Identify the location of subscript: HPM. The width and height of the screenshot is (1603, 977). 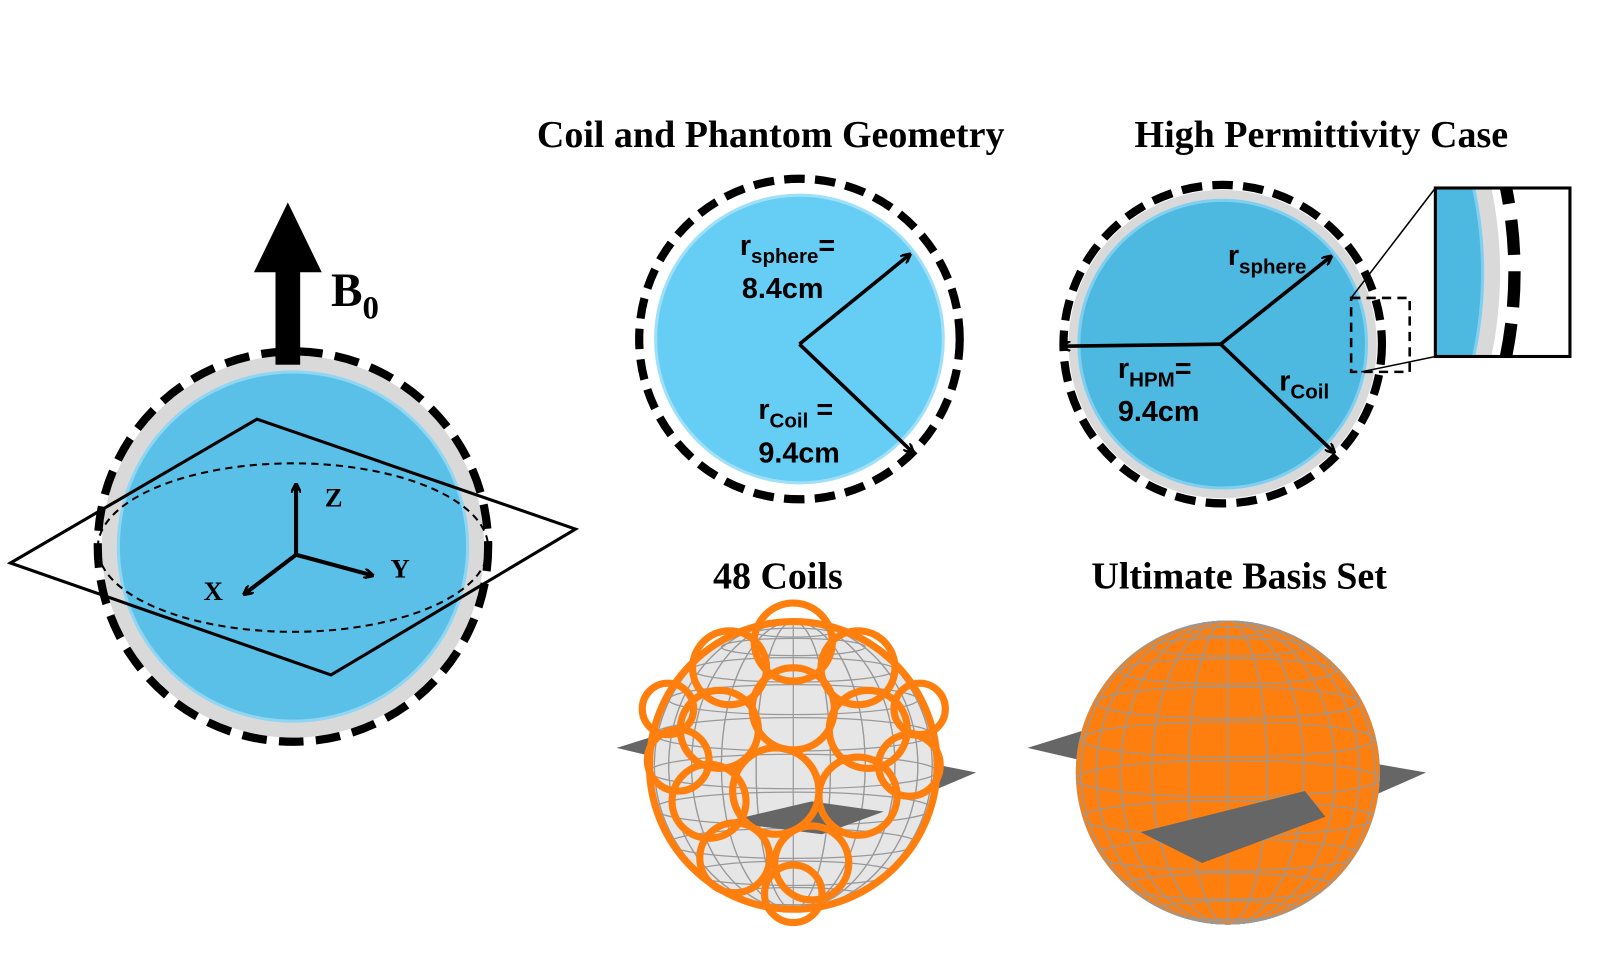
(1152, 379).